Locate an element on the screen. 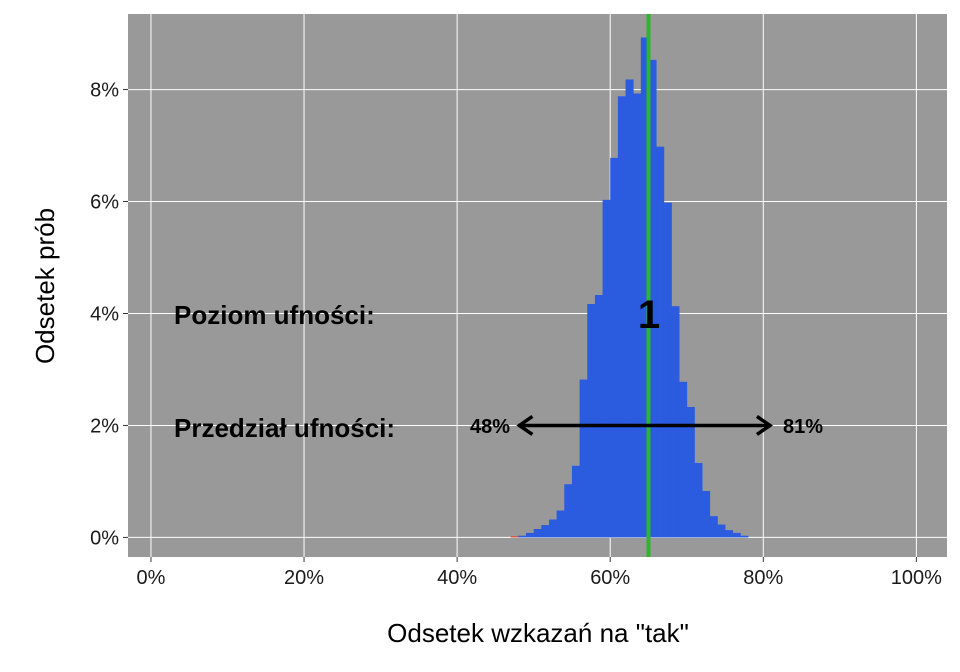  x-tick-label: 20% is located at coordinates (304, 578).